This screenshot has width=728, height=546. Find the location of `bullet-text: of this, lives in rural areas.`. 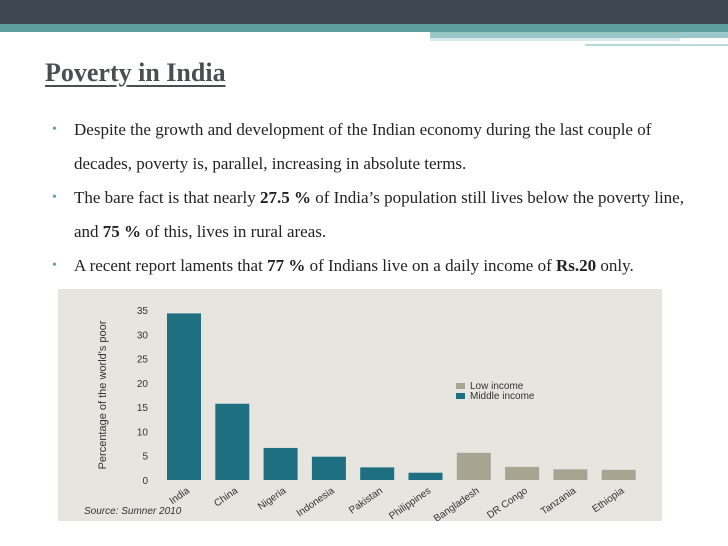

bullet-text: of this, lives in rural areas. is located at coordinates (234, 231).